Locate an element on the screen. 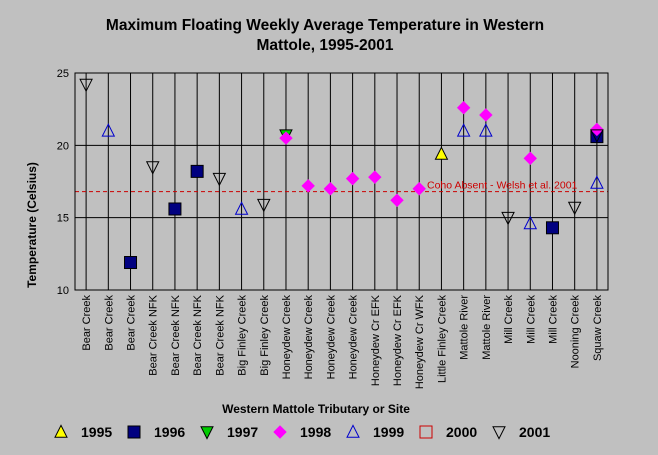 The image size is (658, 455). legend: 1995 1996 1997 1998 1999 2000 2001 is located at coordinates (302, 432).